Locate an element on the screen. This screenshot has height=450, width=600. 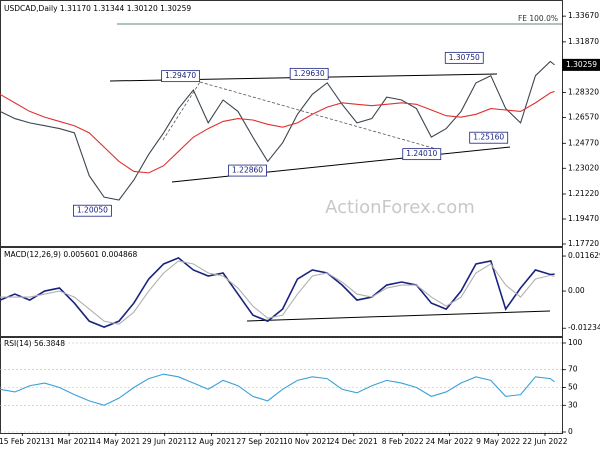
level-label: 1.20050 is located at coordinates (92, 210).